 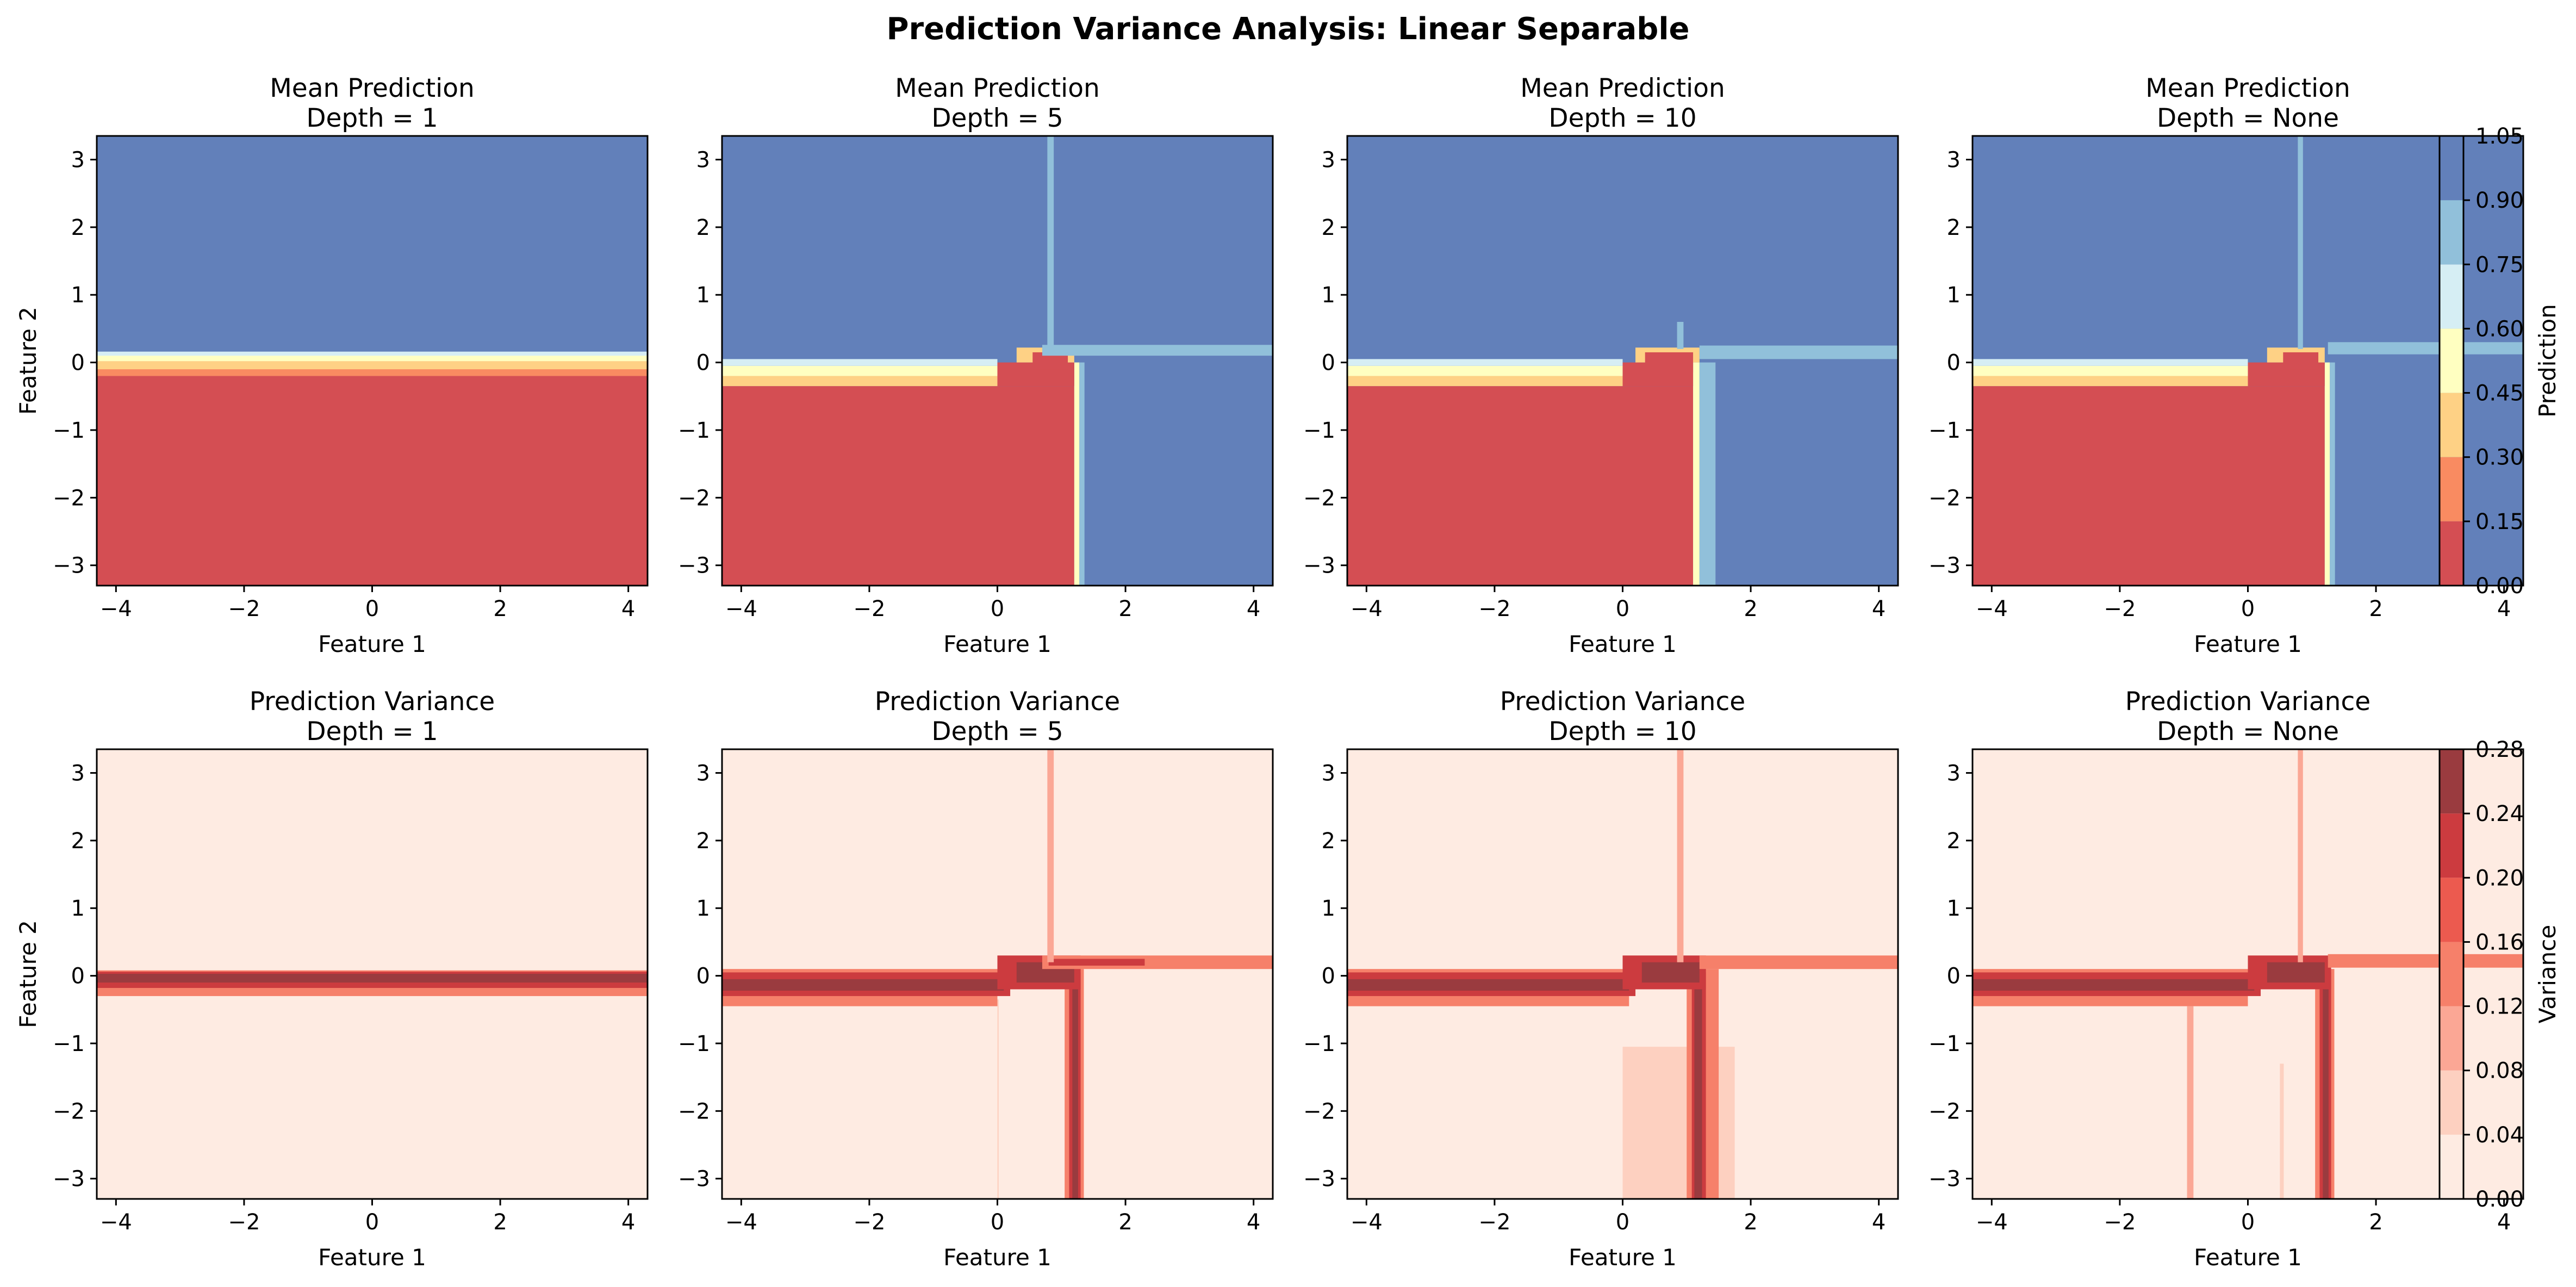 I want to click on colorbar-frame, so click(x=2451, y=974).